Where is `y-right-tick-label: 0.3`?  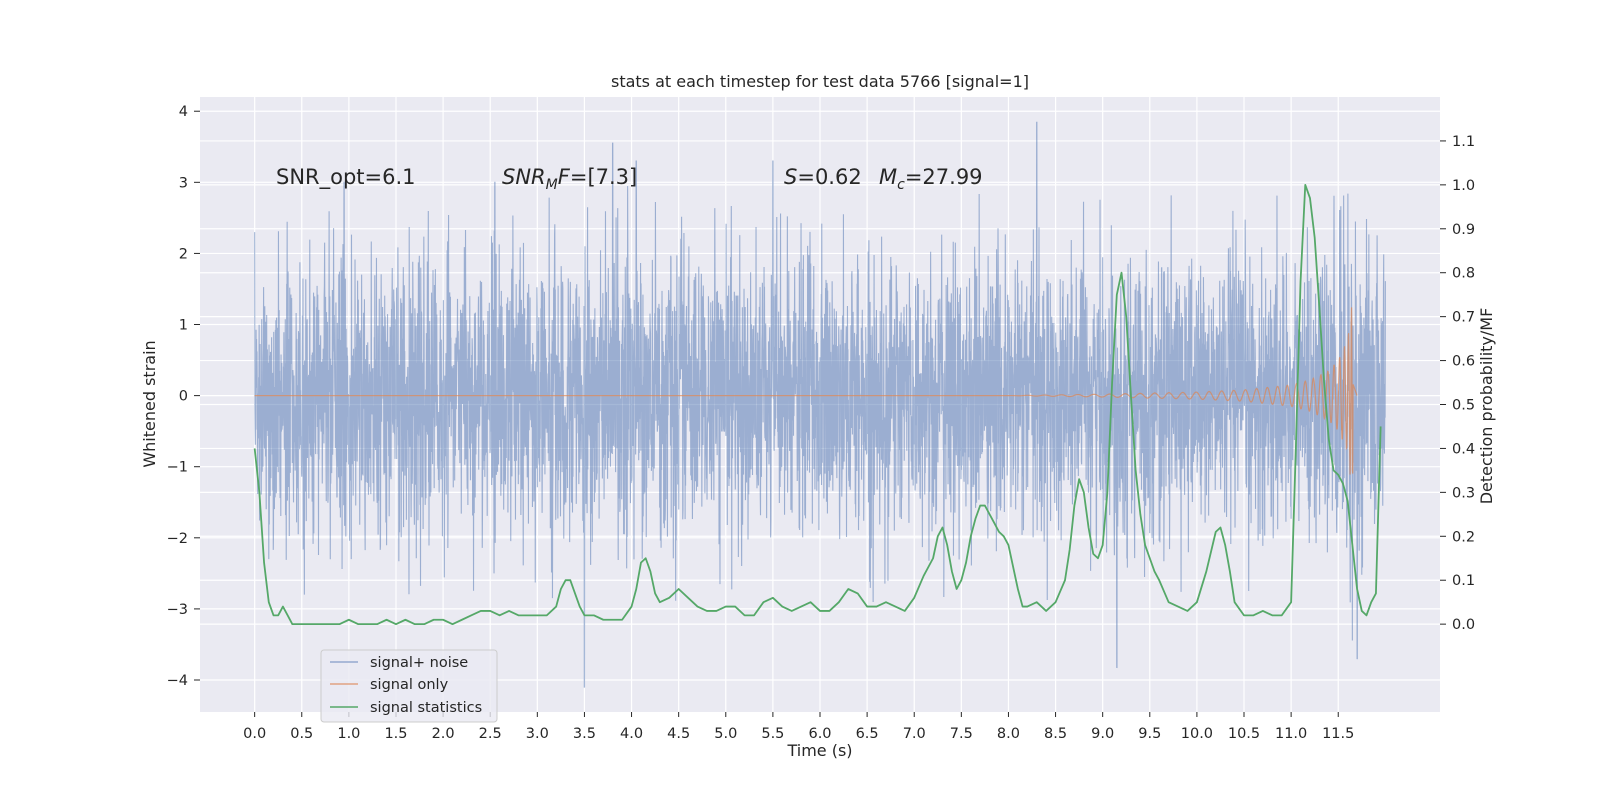 y-right-tick-label: 0.3 is located at coordinates (1463, 493).